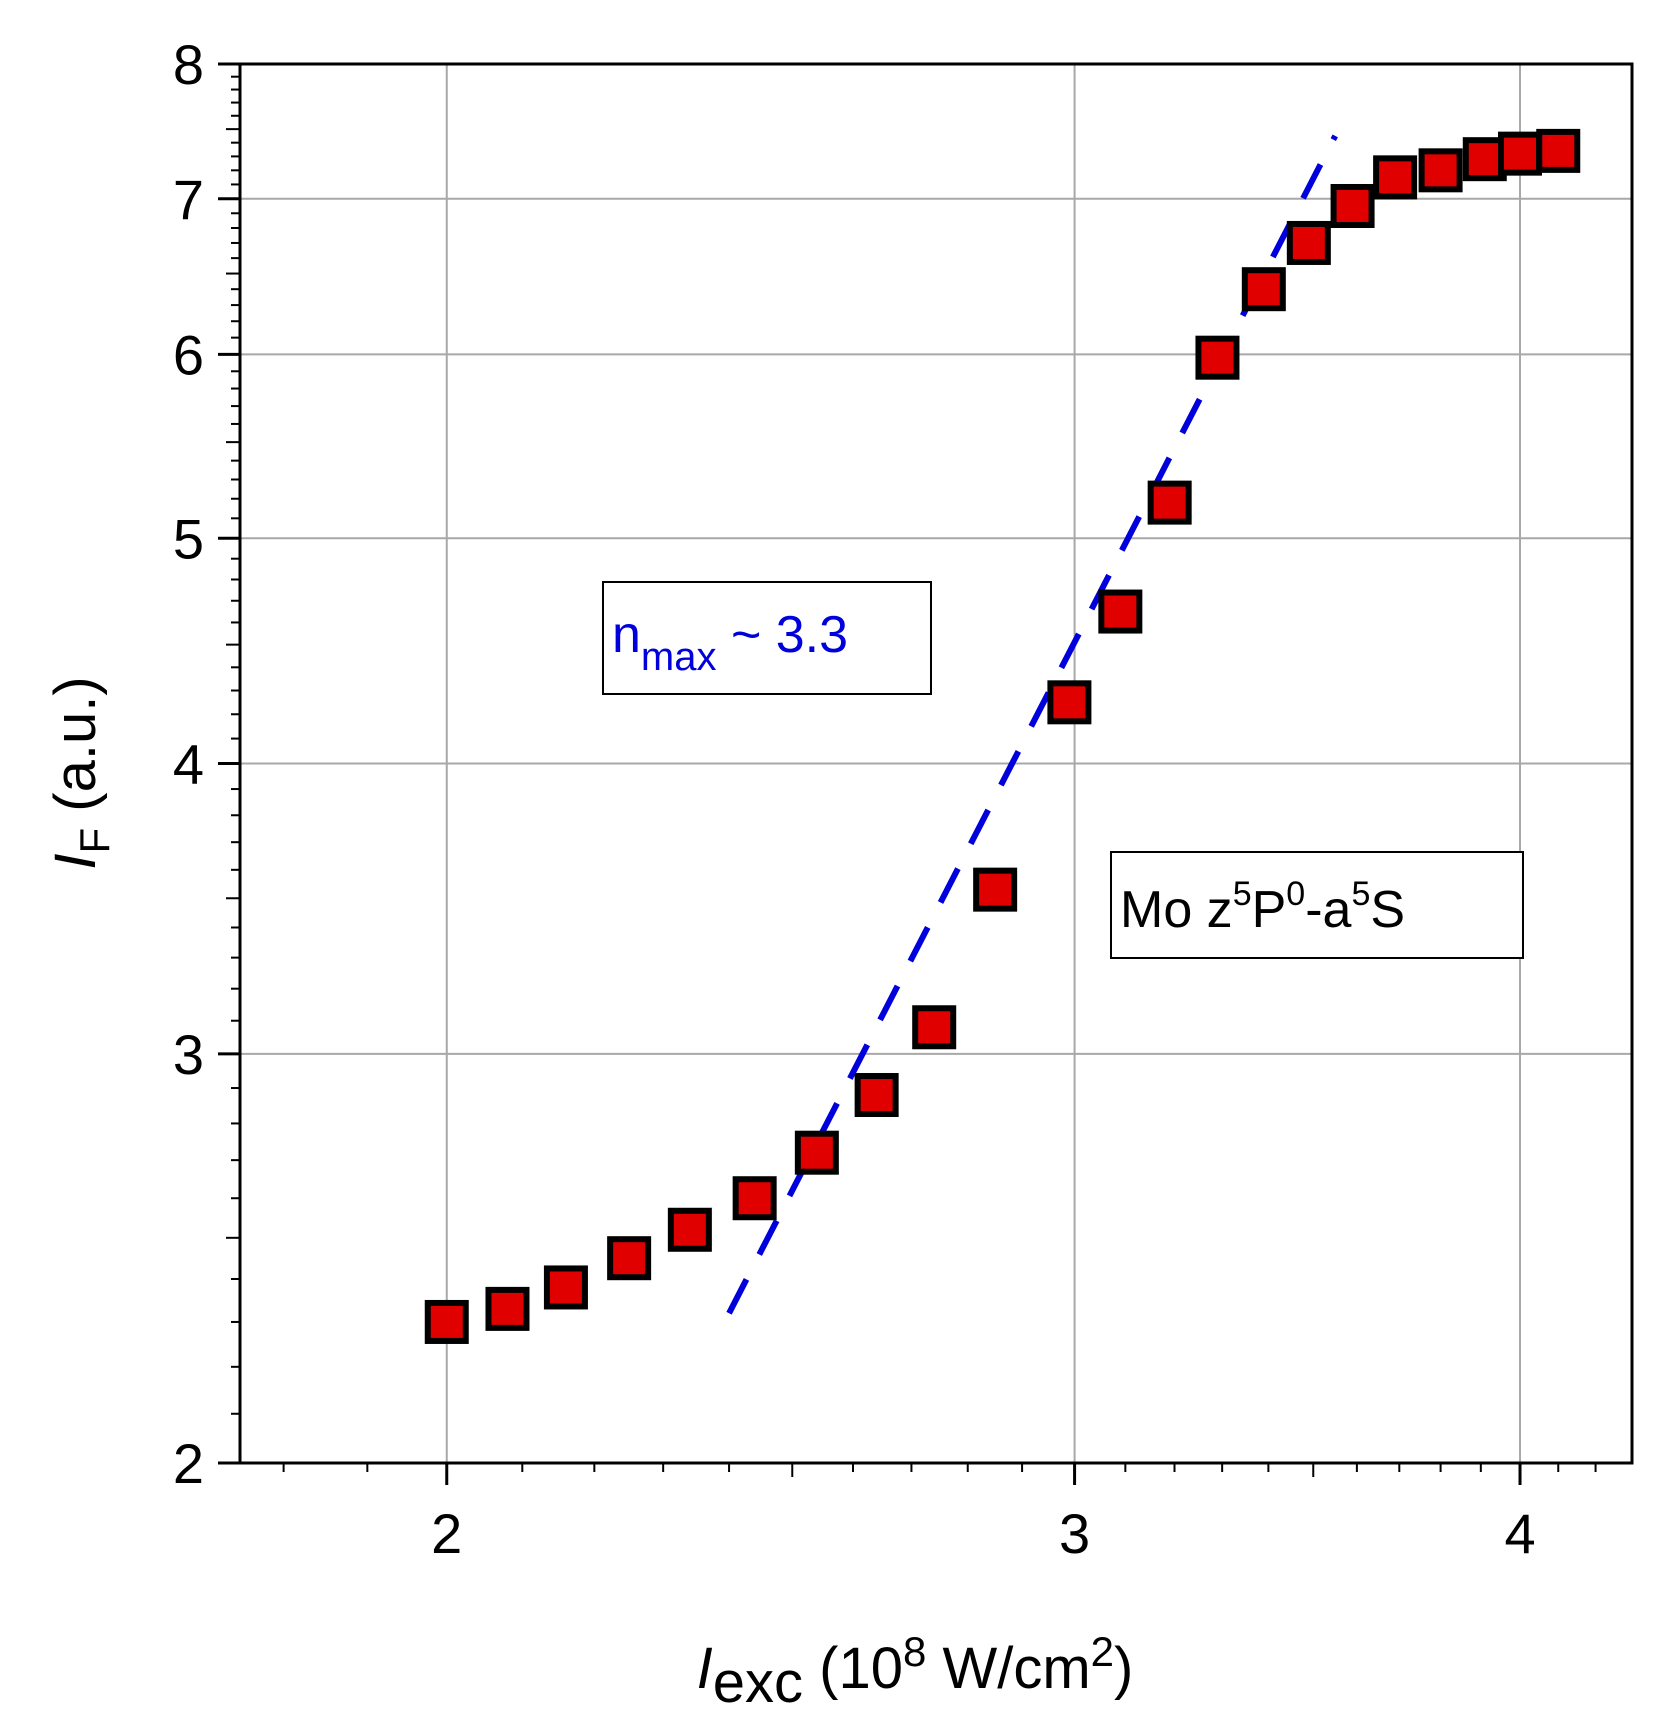 The image size is (1656, 1722). I want to click on x-tick-label: 2, so click(446, 1533).